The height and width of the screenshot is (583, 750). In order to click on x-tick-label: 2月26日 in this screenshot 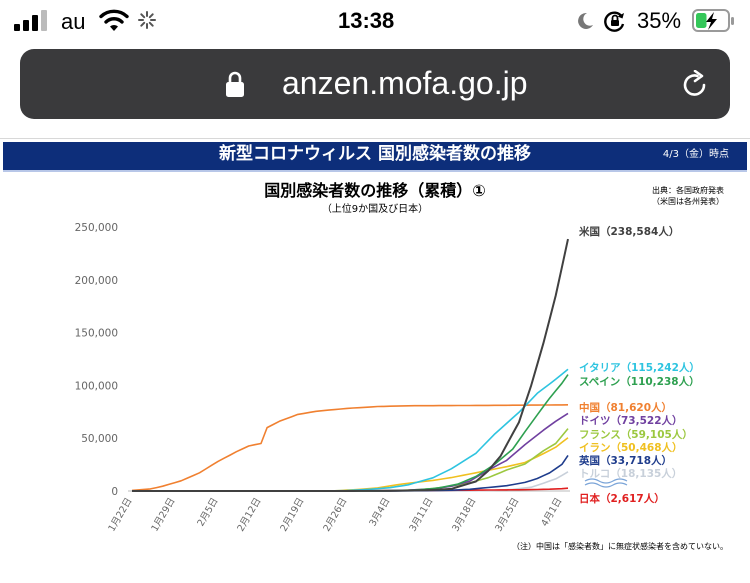, I will do `click(335, 515)`.